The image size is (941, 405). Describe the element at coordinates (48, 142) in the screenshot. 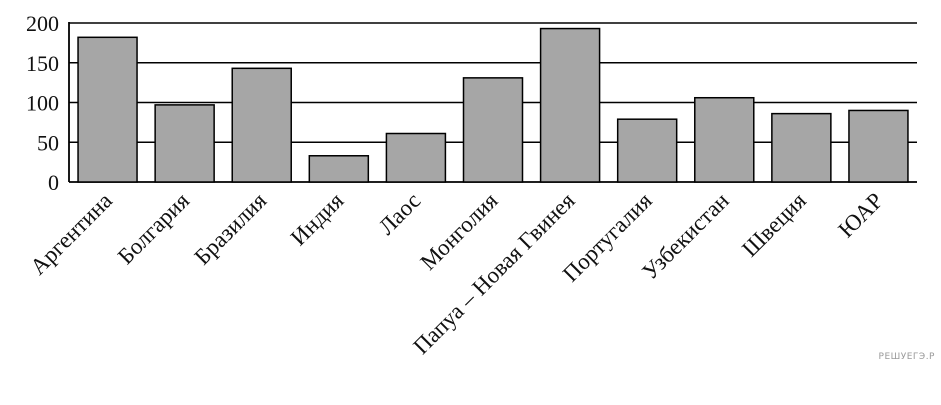

I see `y-tick-label: 50` at that location.